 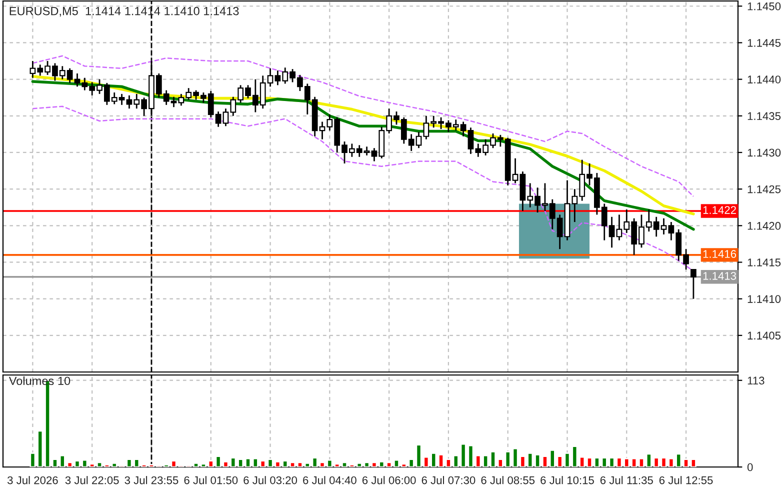 I want to click on y-tick-label: 0, so click(x=750, y=467).